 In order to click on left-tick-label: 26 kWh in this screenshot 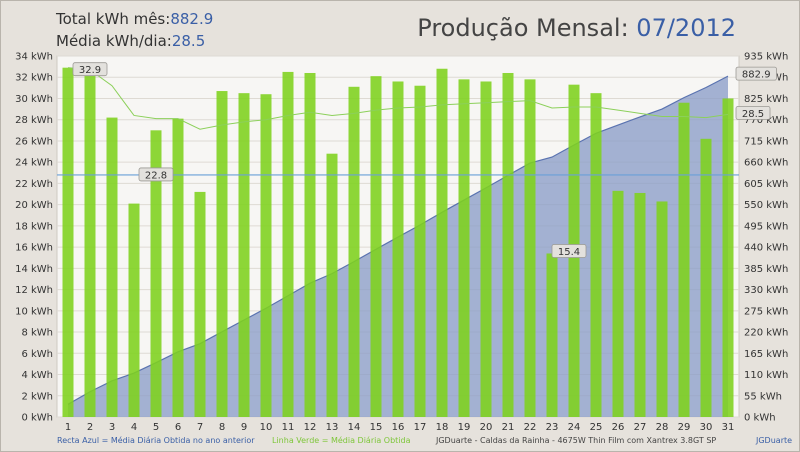, I will do `click(34, 141)`.